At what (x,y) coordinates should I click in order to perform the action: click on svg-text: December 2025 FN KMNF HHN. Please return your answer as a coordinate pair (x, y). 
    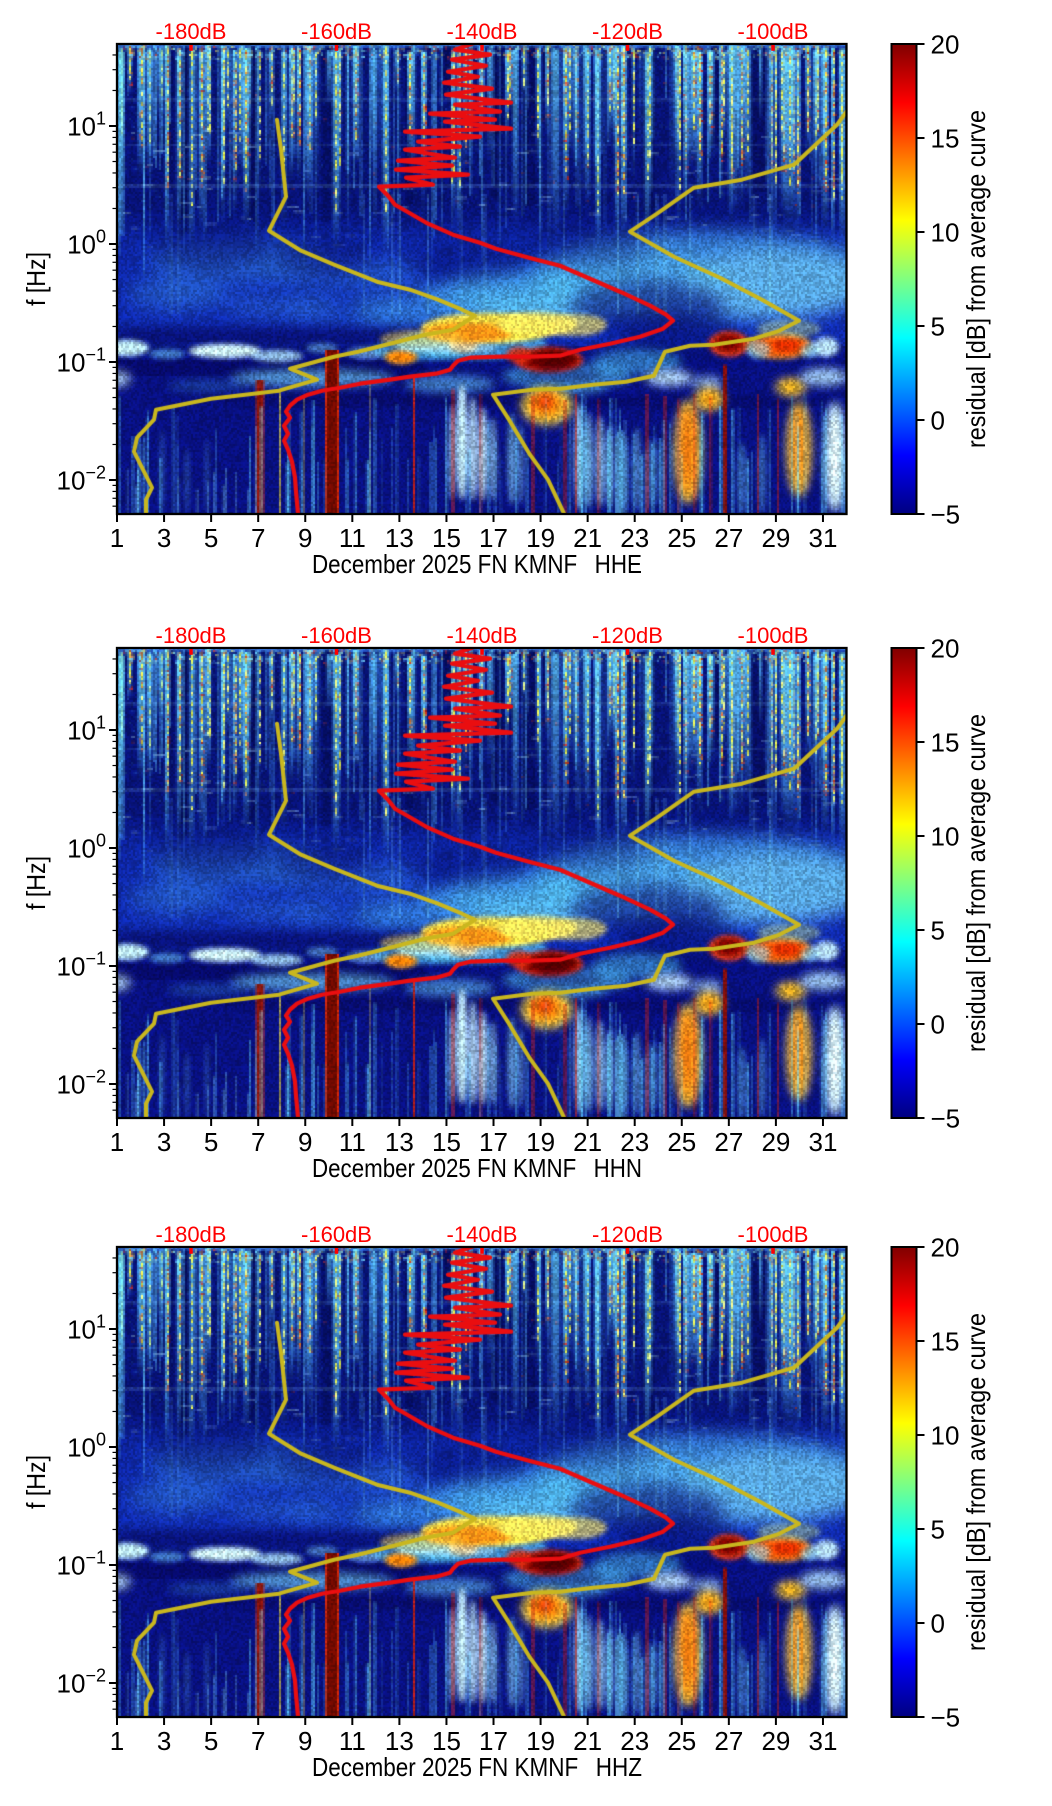
    Looking at the image, I should click on (477, 1168).